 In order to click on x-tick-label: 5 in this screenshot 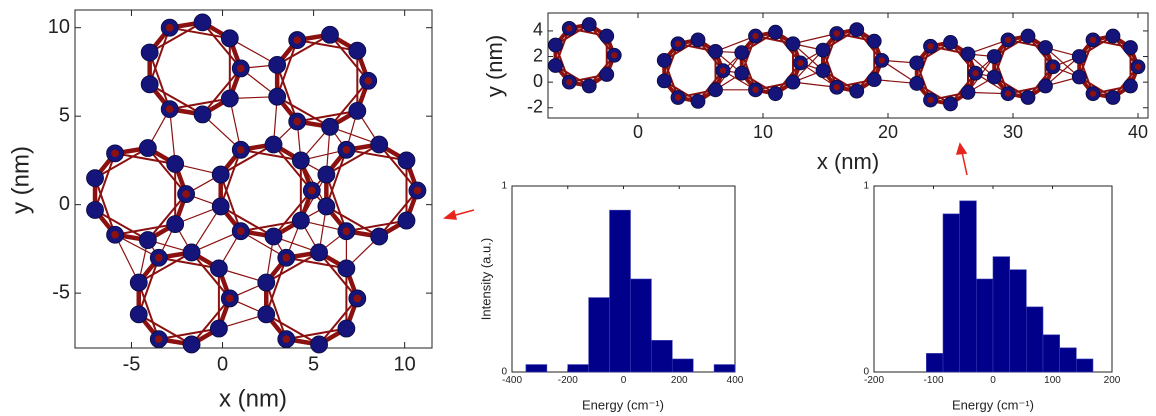, I will do `click(313, 364)`.